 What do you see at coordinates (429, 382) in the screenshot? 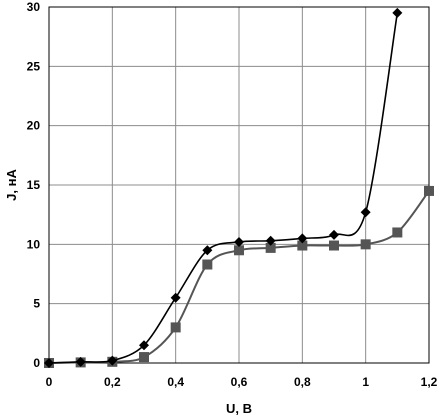
I see `x-tick-label: 1,2` at bounding box center [429, 382].